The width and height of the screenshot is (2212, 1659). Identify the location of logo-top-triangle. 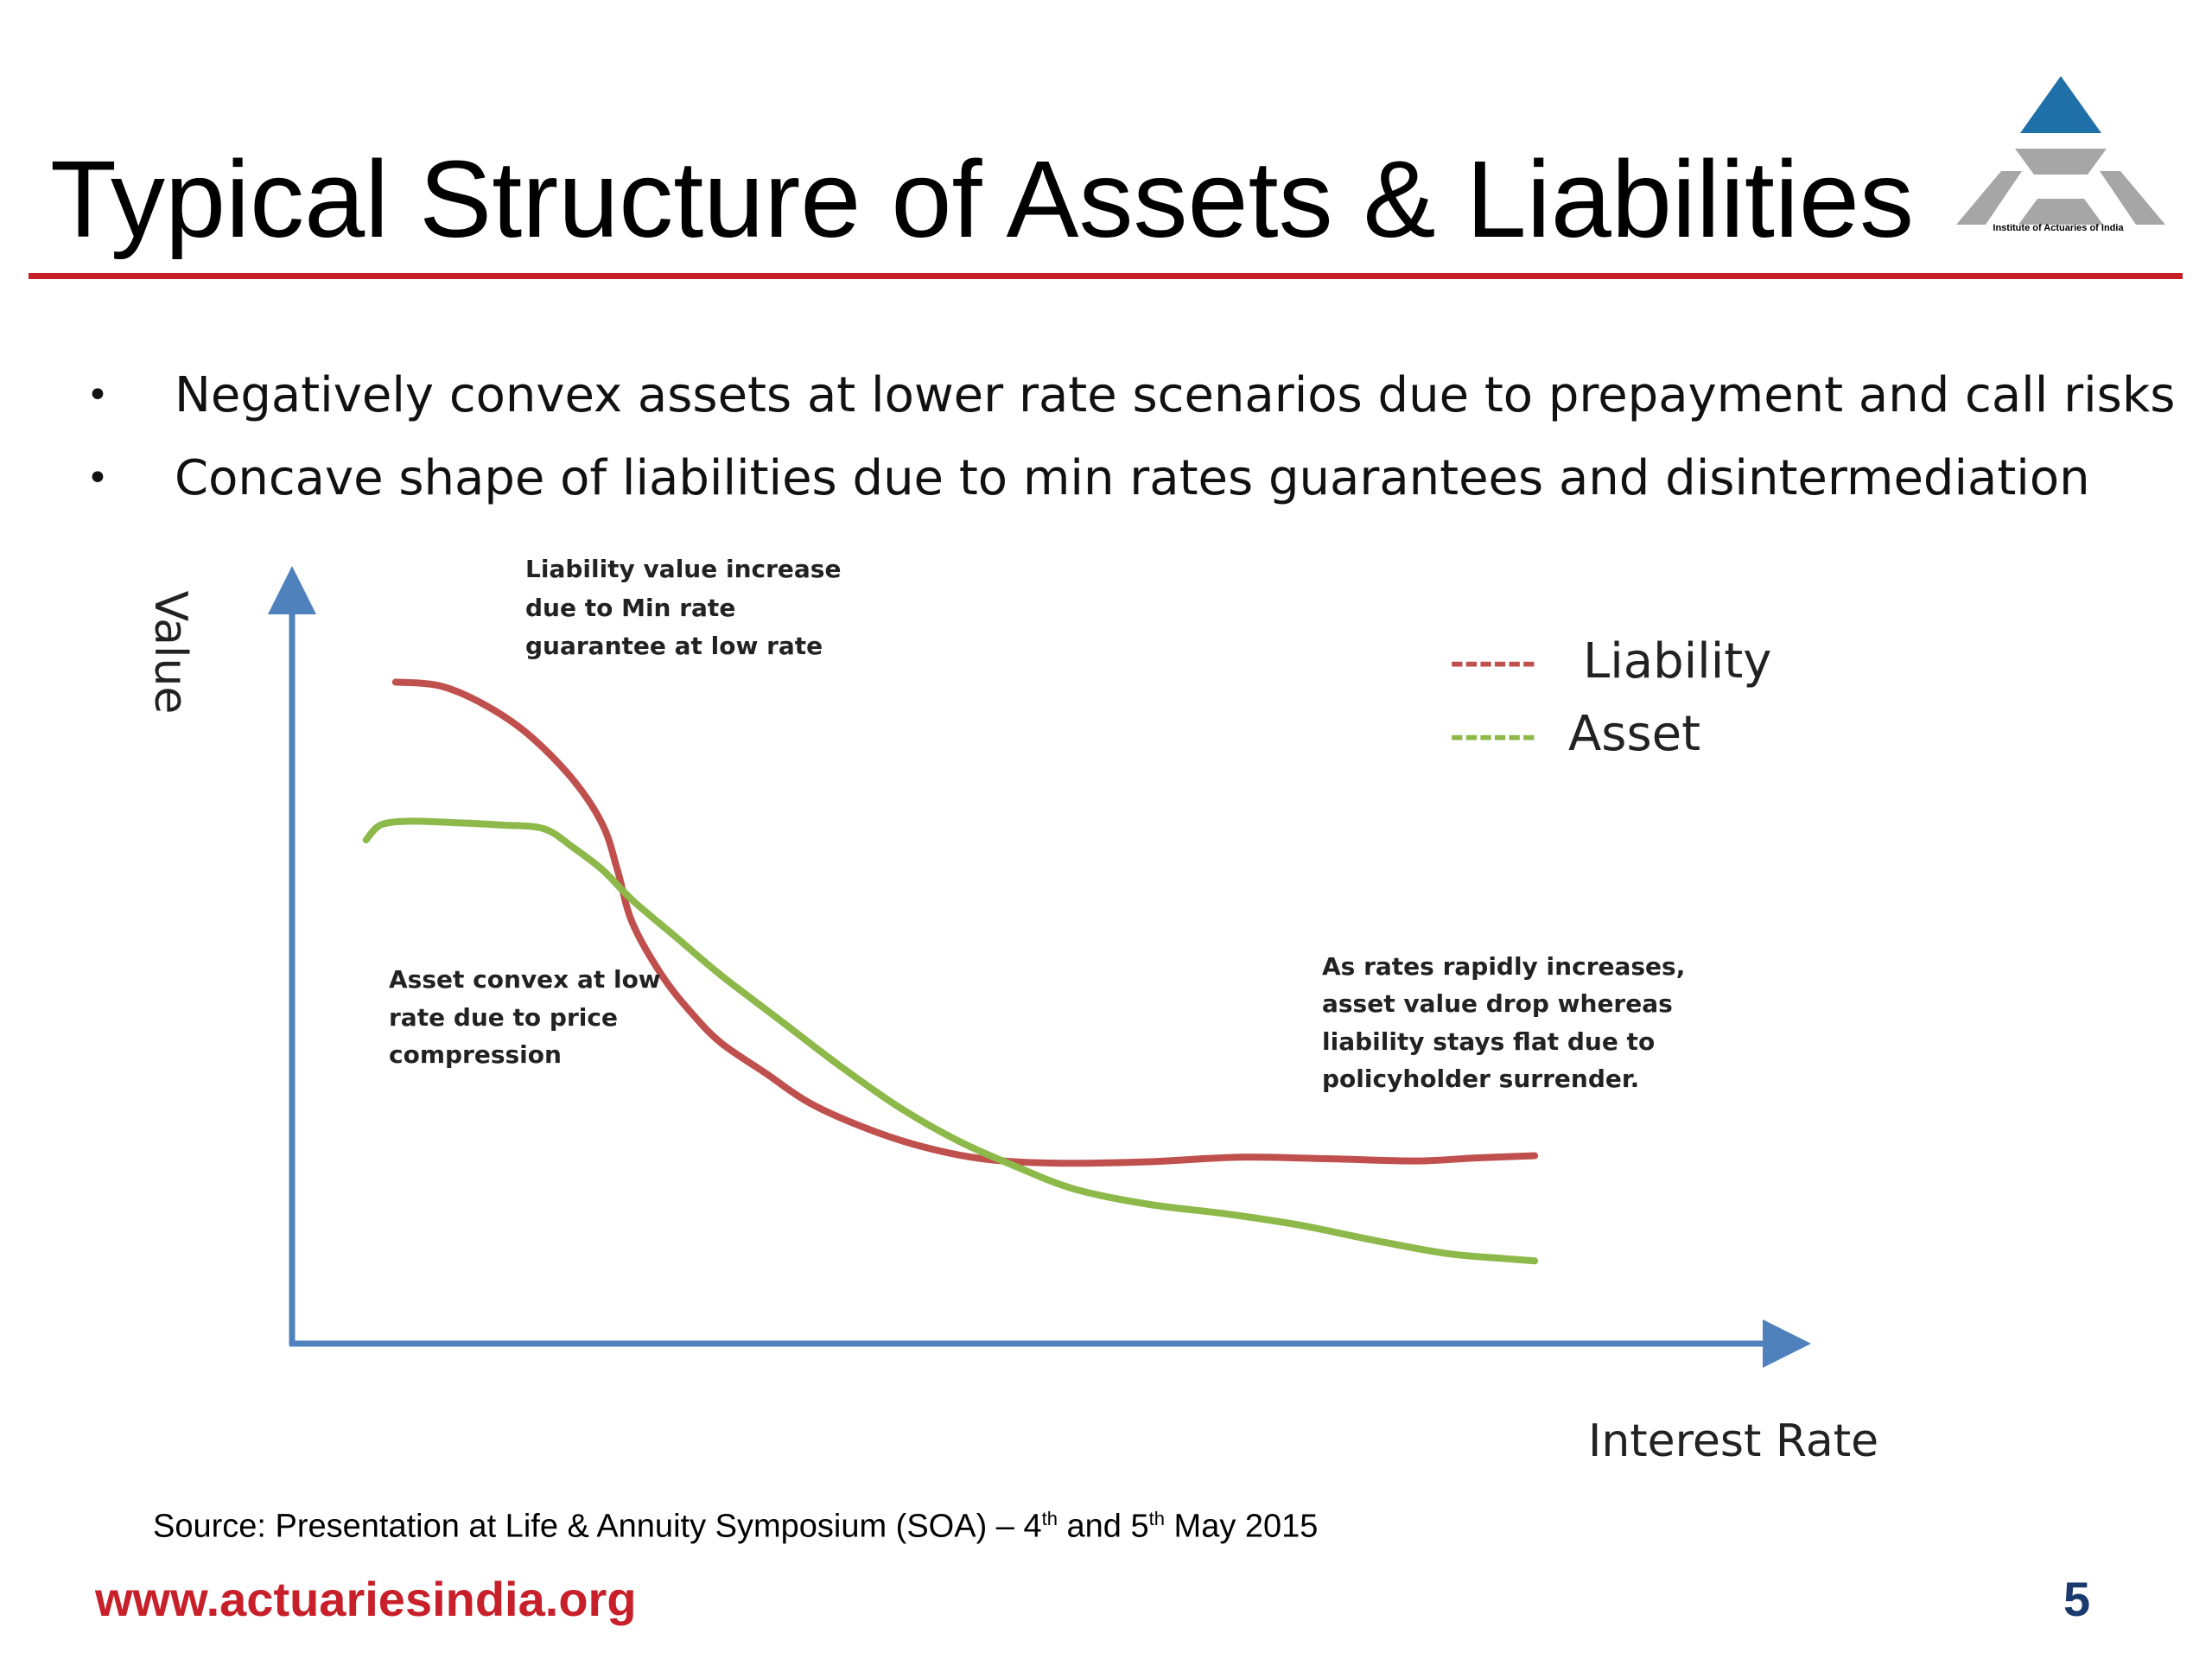
(2060, 104).